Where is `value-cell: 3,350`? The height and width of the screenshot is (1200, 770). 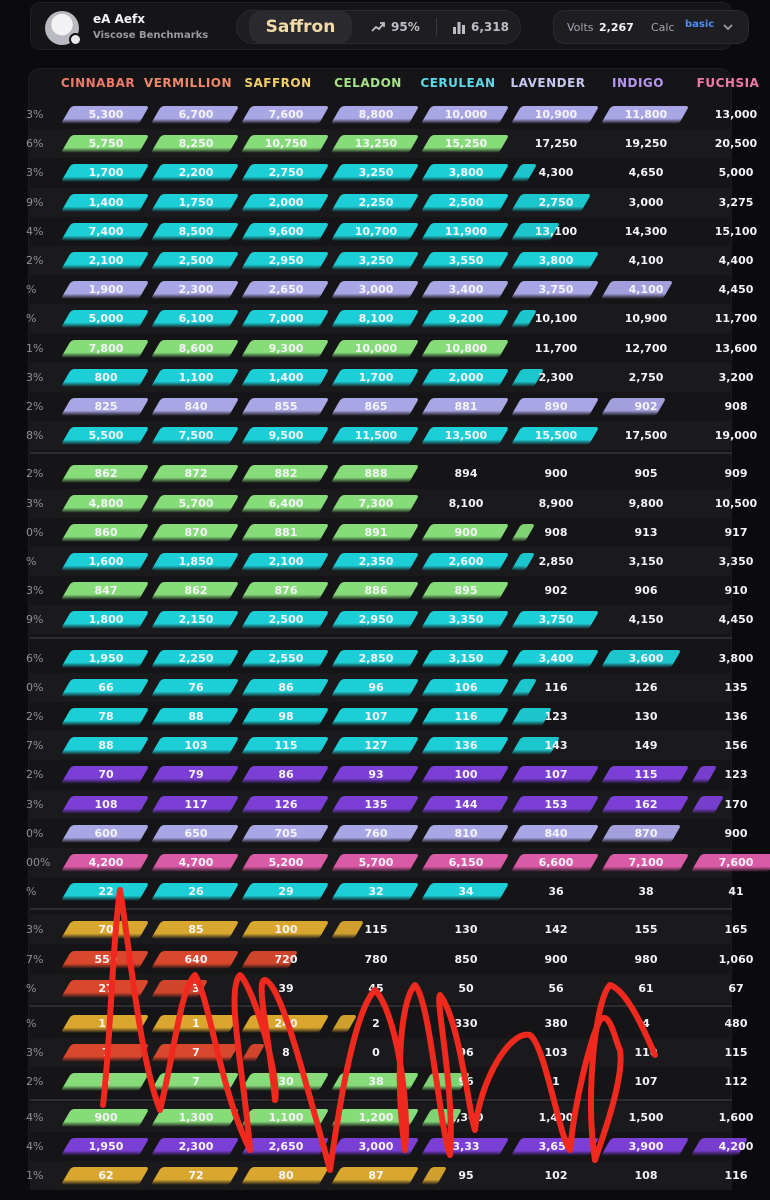 value-cell: 3,350 is located at coordinates (466, 620).